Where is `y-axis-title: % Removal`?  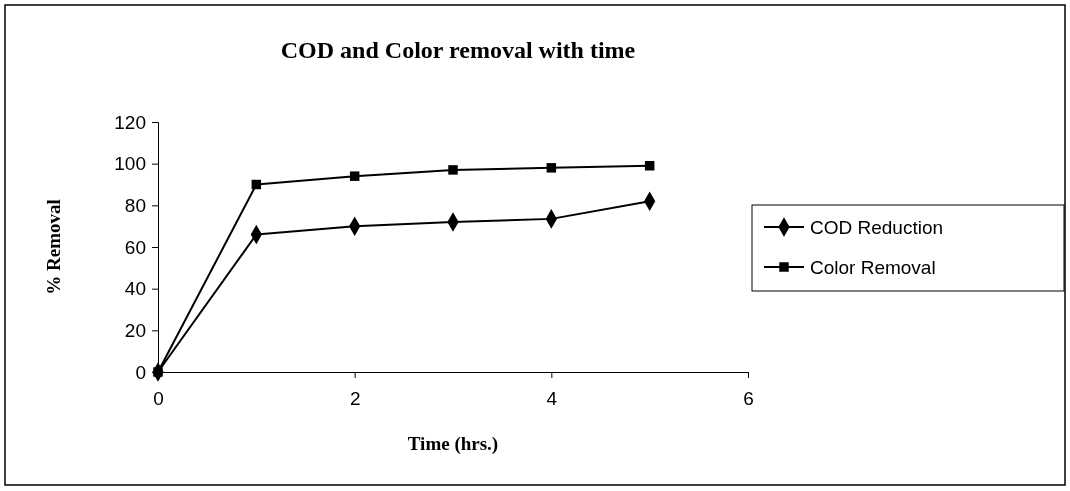 y-axis-title: % Removal is located at coordinates (53, 247).